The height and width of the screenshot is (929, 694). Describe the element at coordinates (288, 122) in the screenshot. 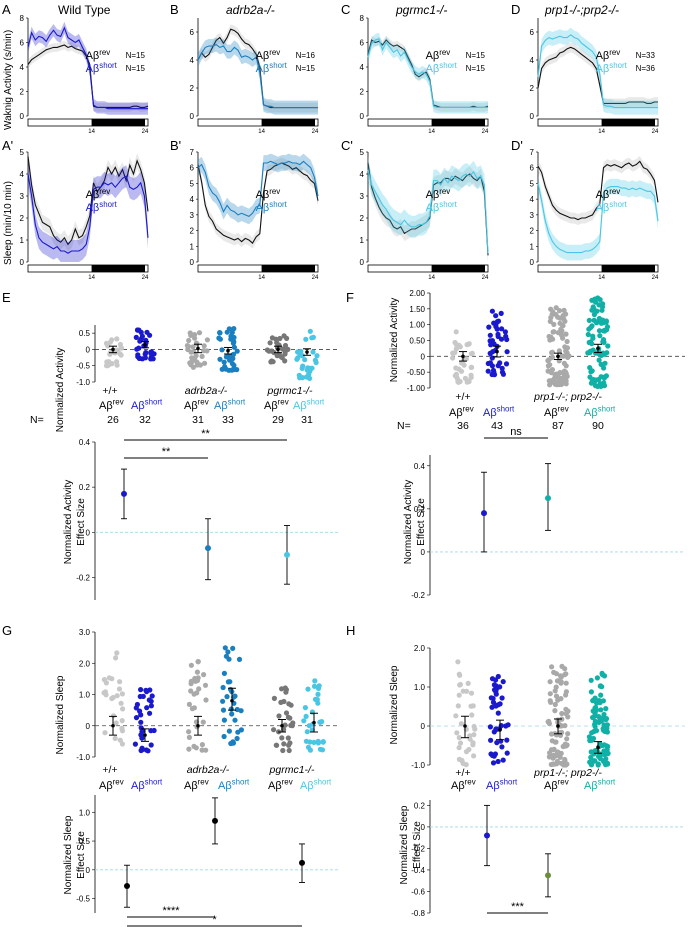

I see `B-dark-bar` at that location.